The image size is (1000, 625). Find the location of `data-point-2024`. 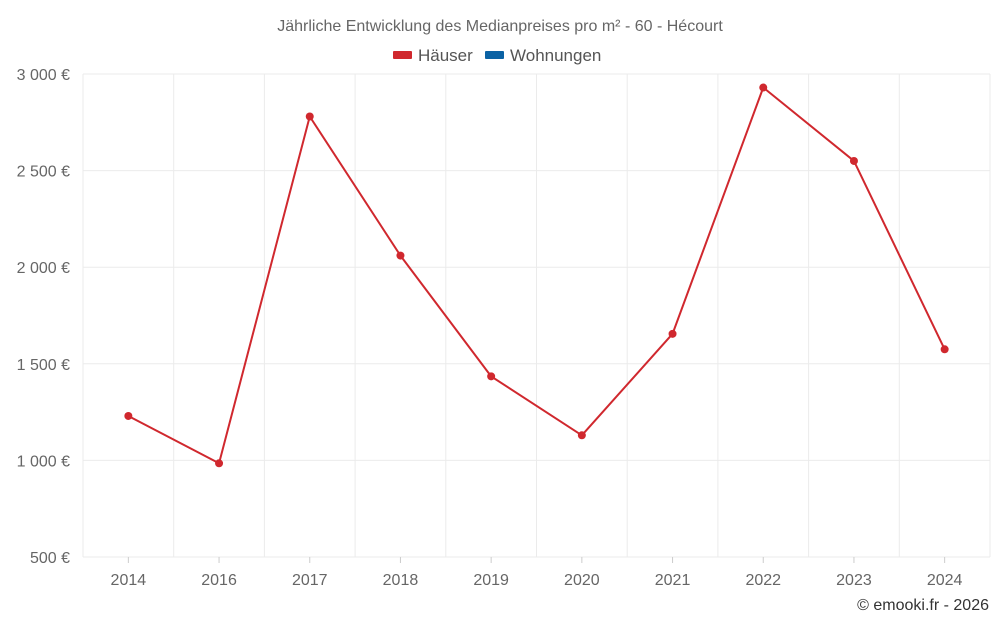

data-point-2024 is located at coordinates (944, 349).